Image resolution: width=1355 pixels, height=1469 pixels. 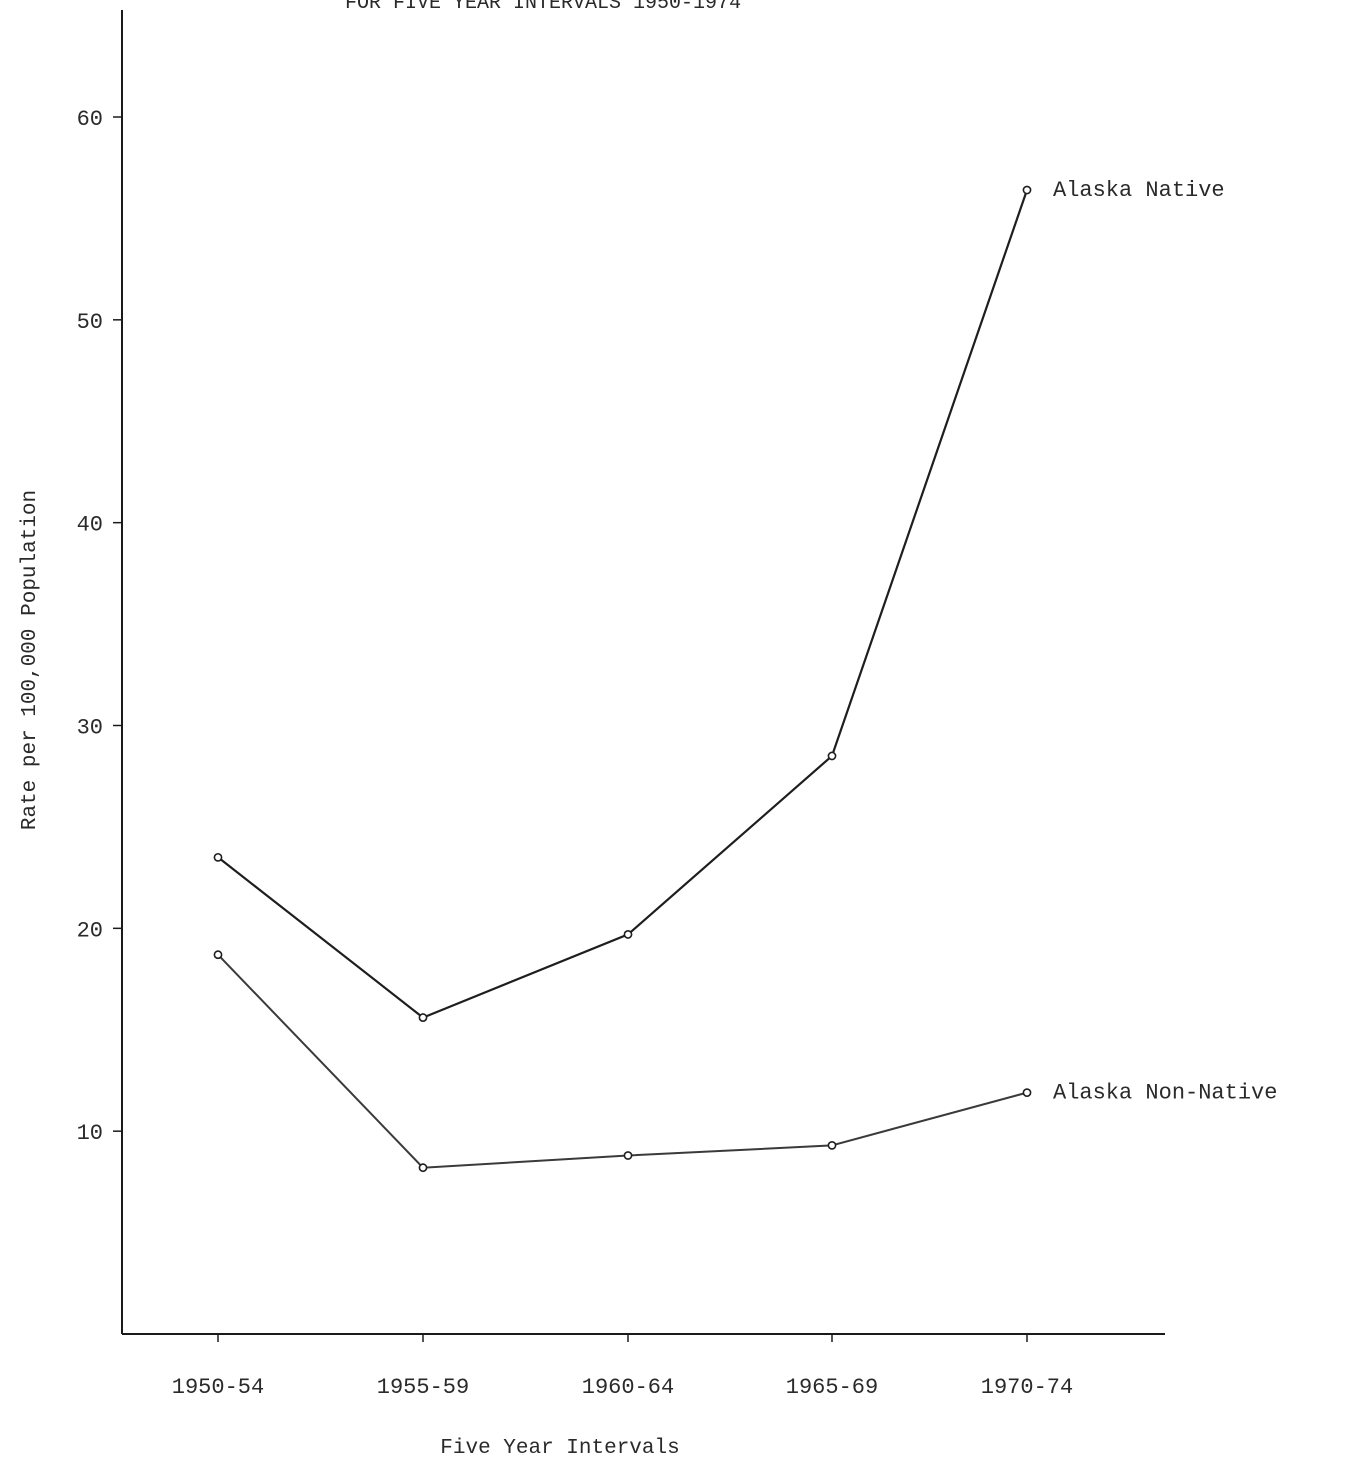 I want to click on x-axis-ticks: 1950-54 1955-59 1960-64 1965-69 1970-74, so click(x=622, y=1367).